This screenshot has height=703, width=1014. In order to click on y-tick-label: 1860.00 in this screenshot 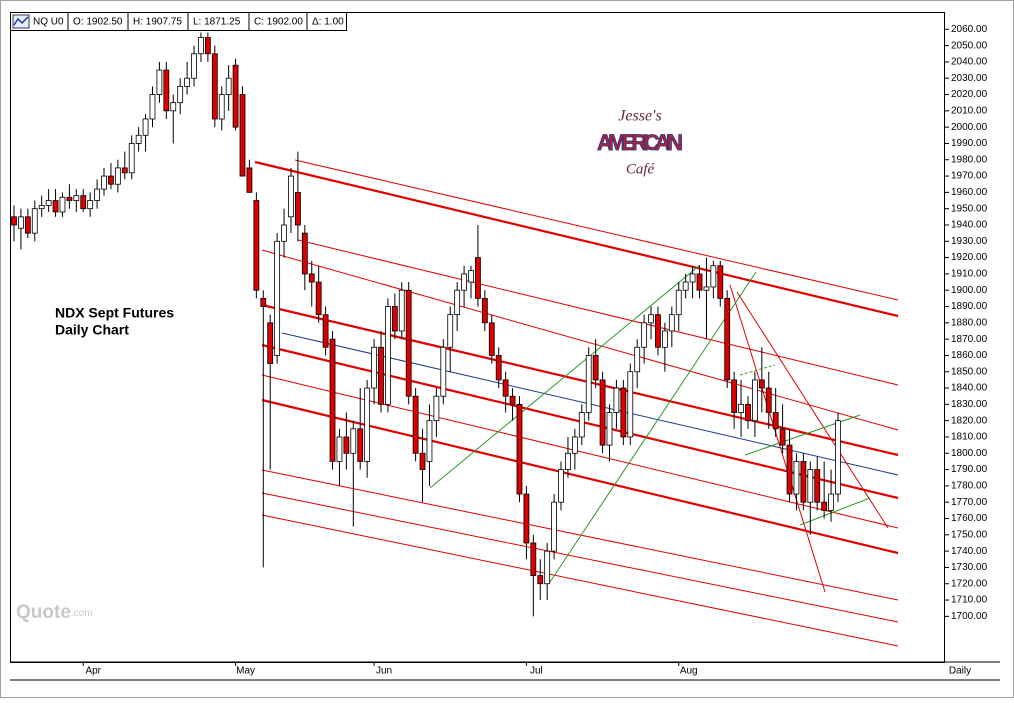, I will do `click(969, 355)`.